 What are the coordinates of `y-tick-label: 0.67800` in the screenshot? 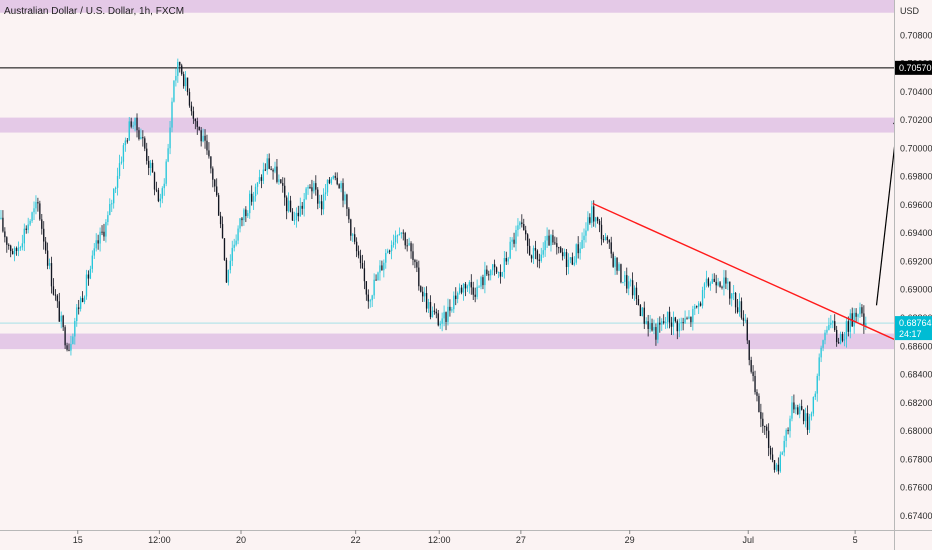 It's located at (916, 459).